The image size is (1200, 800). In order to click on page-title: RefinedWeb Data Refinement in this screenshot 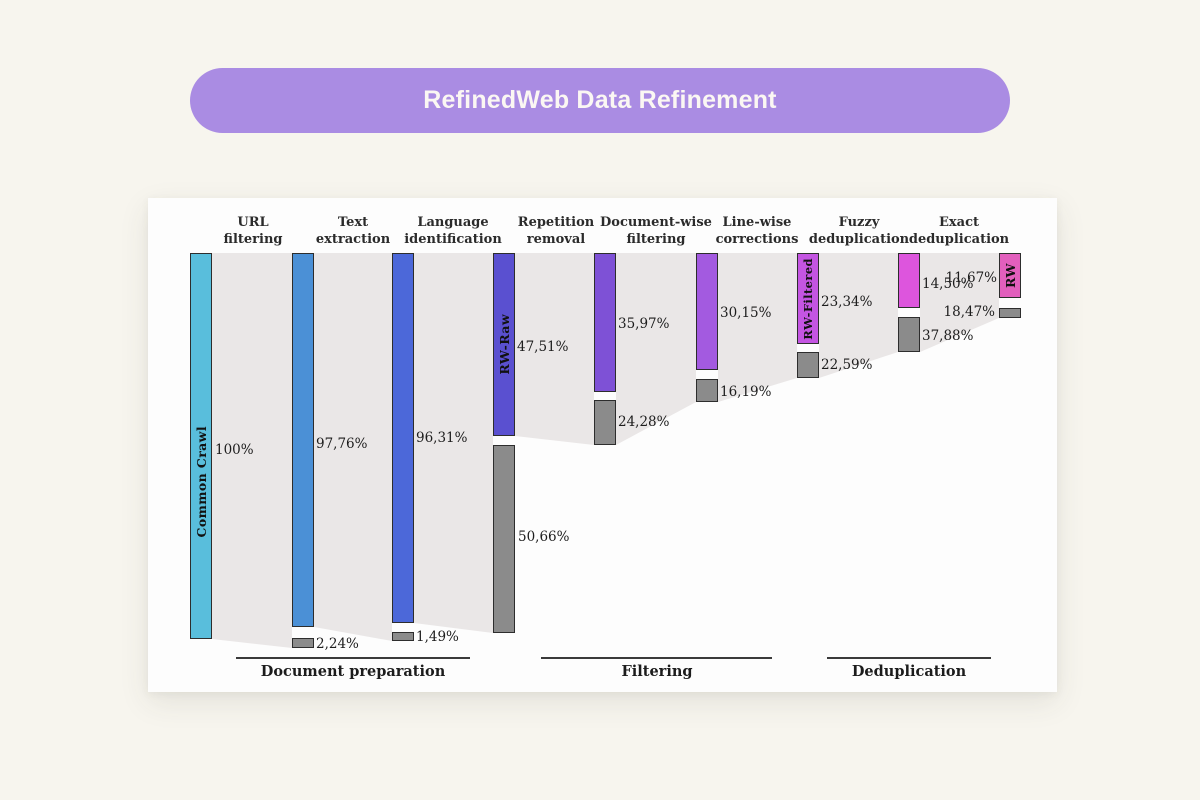, I will do `click(600, 100)`.